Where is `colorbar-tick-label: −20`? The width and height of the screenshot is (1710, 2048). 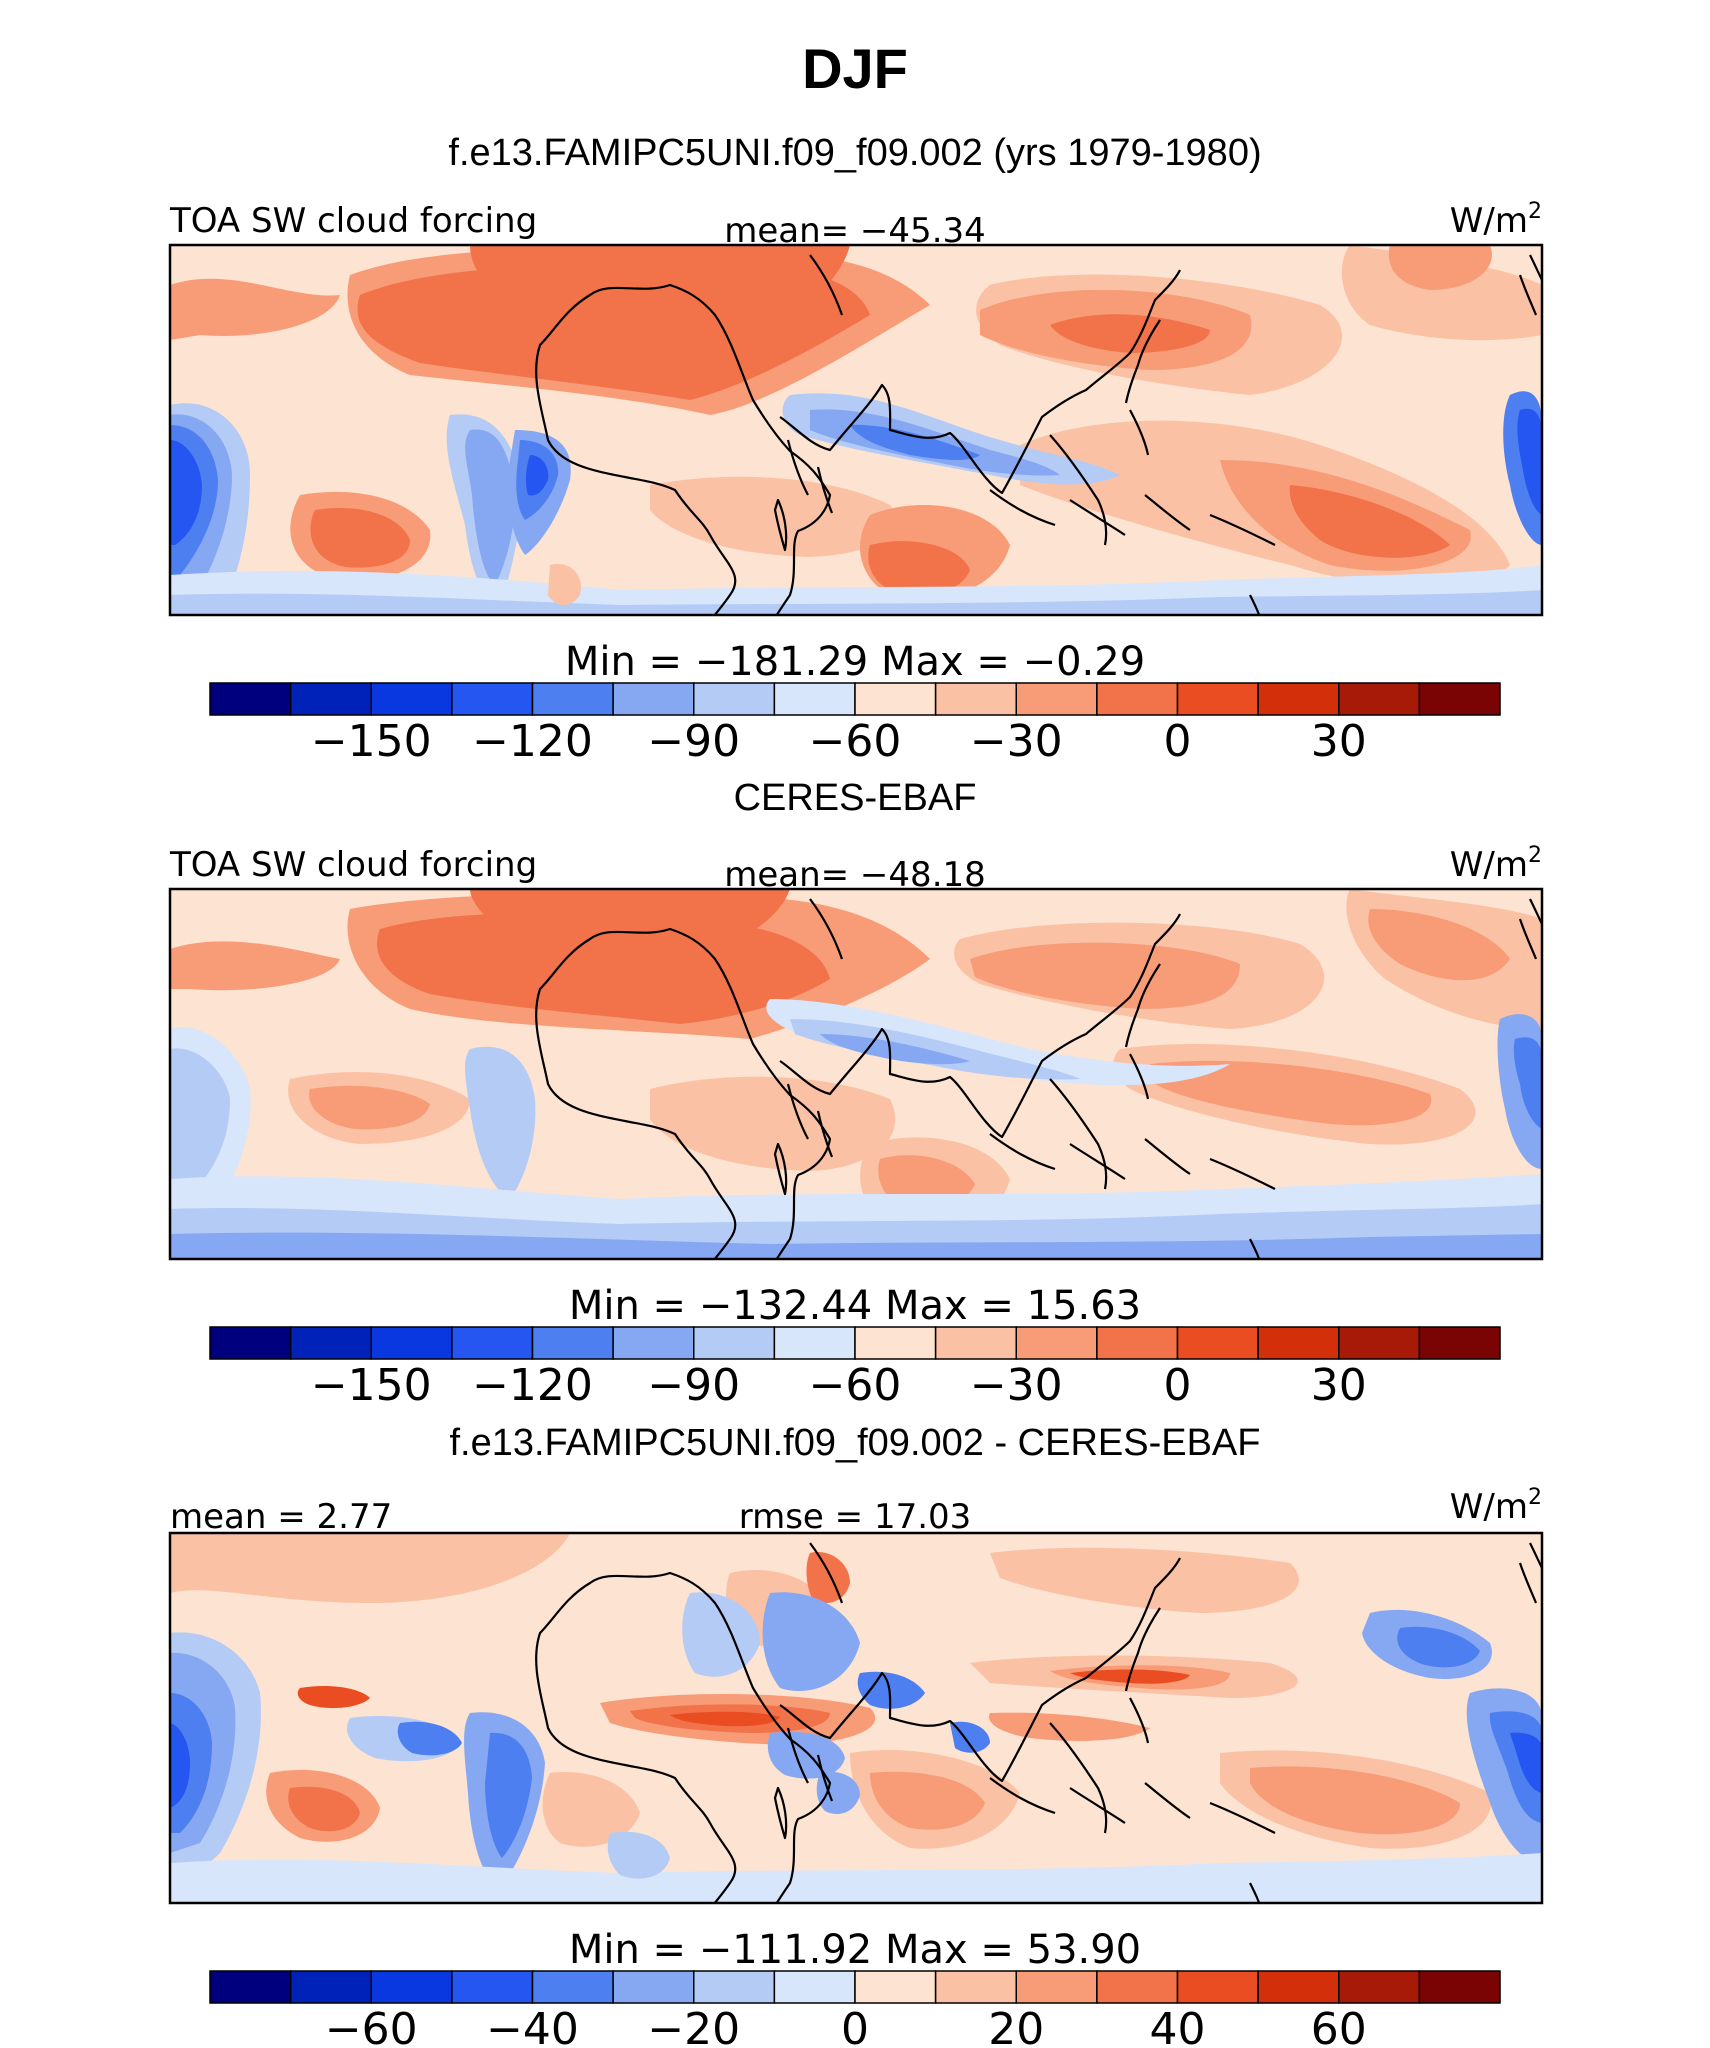 colorbar-tick-label: −20 is located at coordinates (693, 2026).